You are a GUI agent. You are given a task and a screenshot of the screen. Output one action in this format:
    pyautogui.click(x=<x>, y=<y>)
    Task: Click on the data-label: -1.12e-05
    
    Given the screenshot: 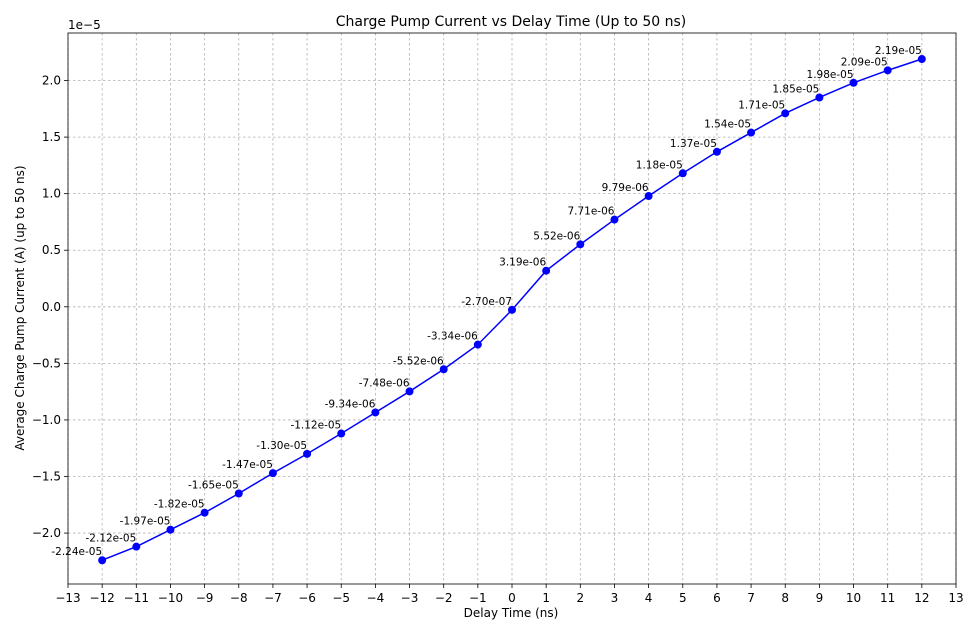 What is the action you would take?
    pyautogui.click(x=315, y=426)
    